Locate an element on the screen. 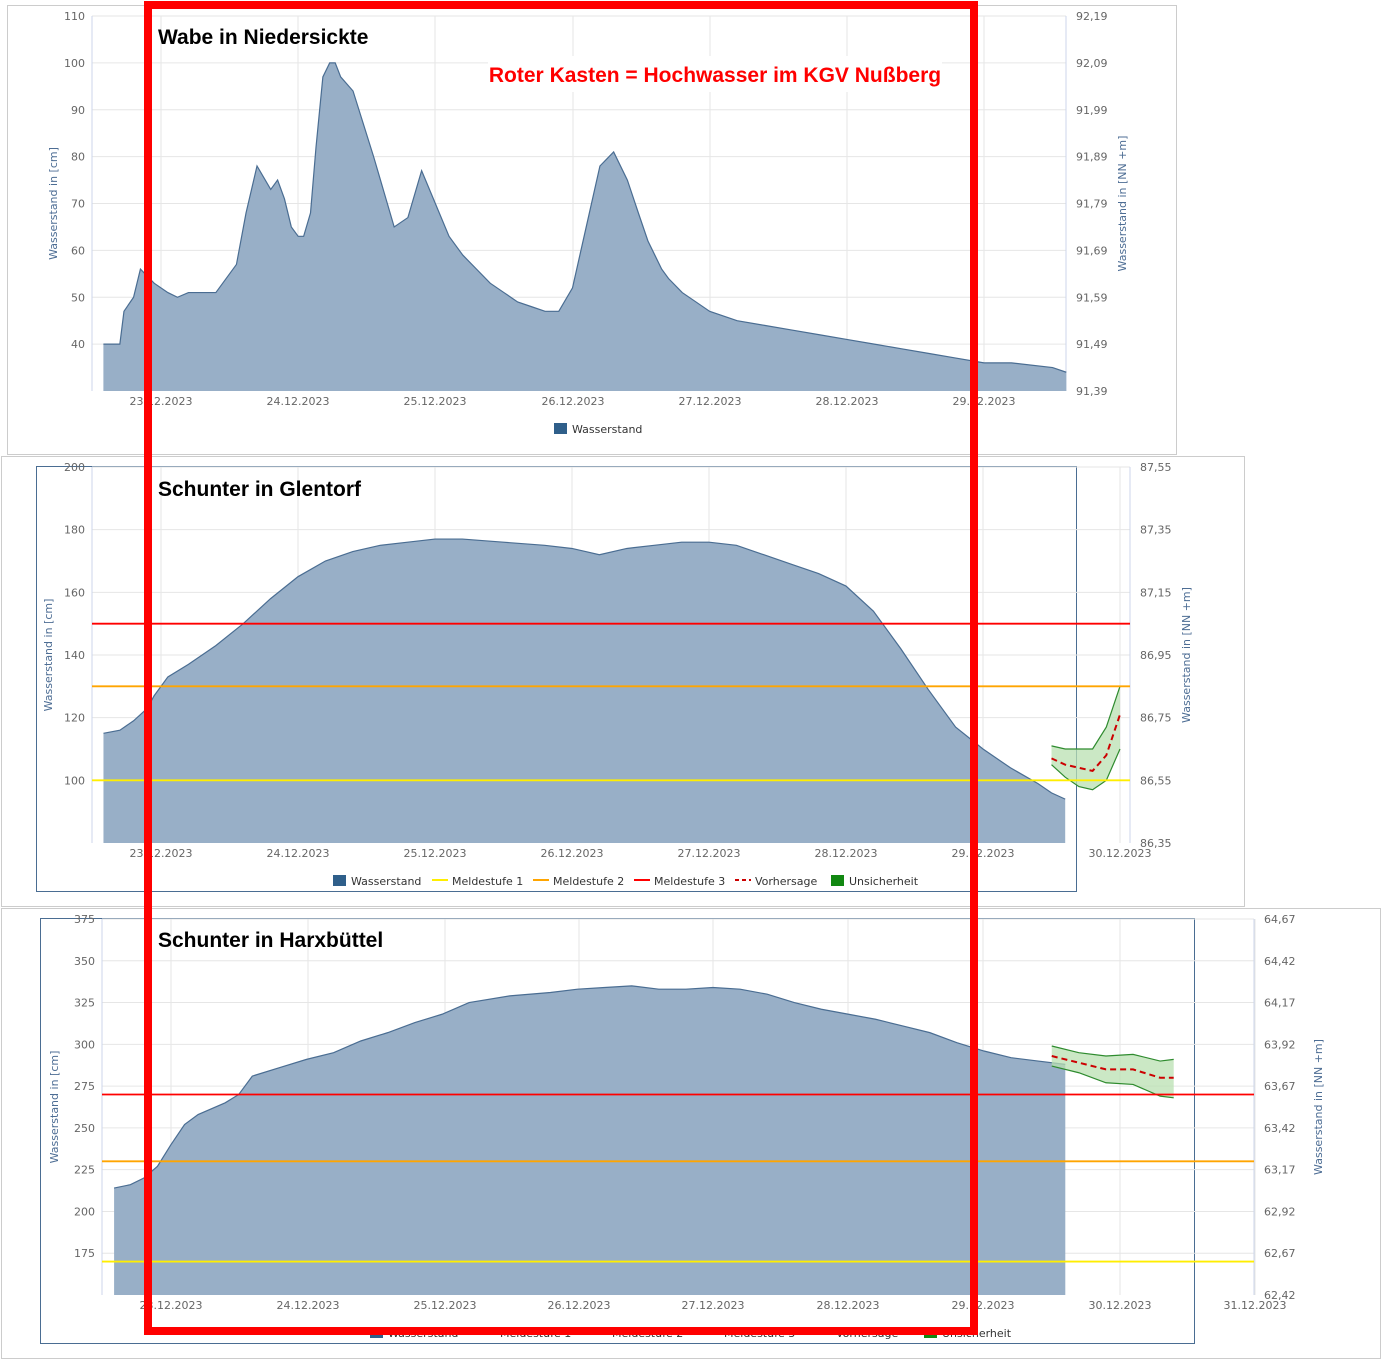 The width and height of the screenshot is (1383, 1360). y-tick-label: 160 is located at coordinates (74, 592).